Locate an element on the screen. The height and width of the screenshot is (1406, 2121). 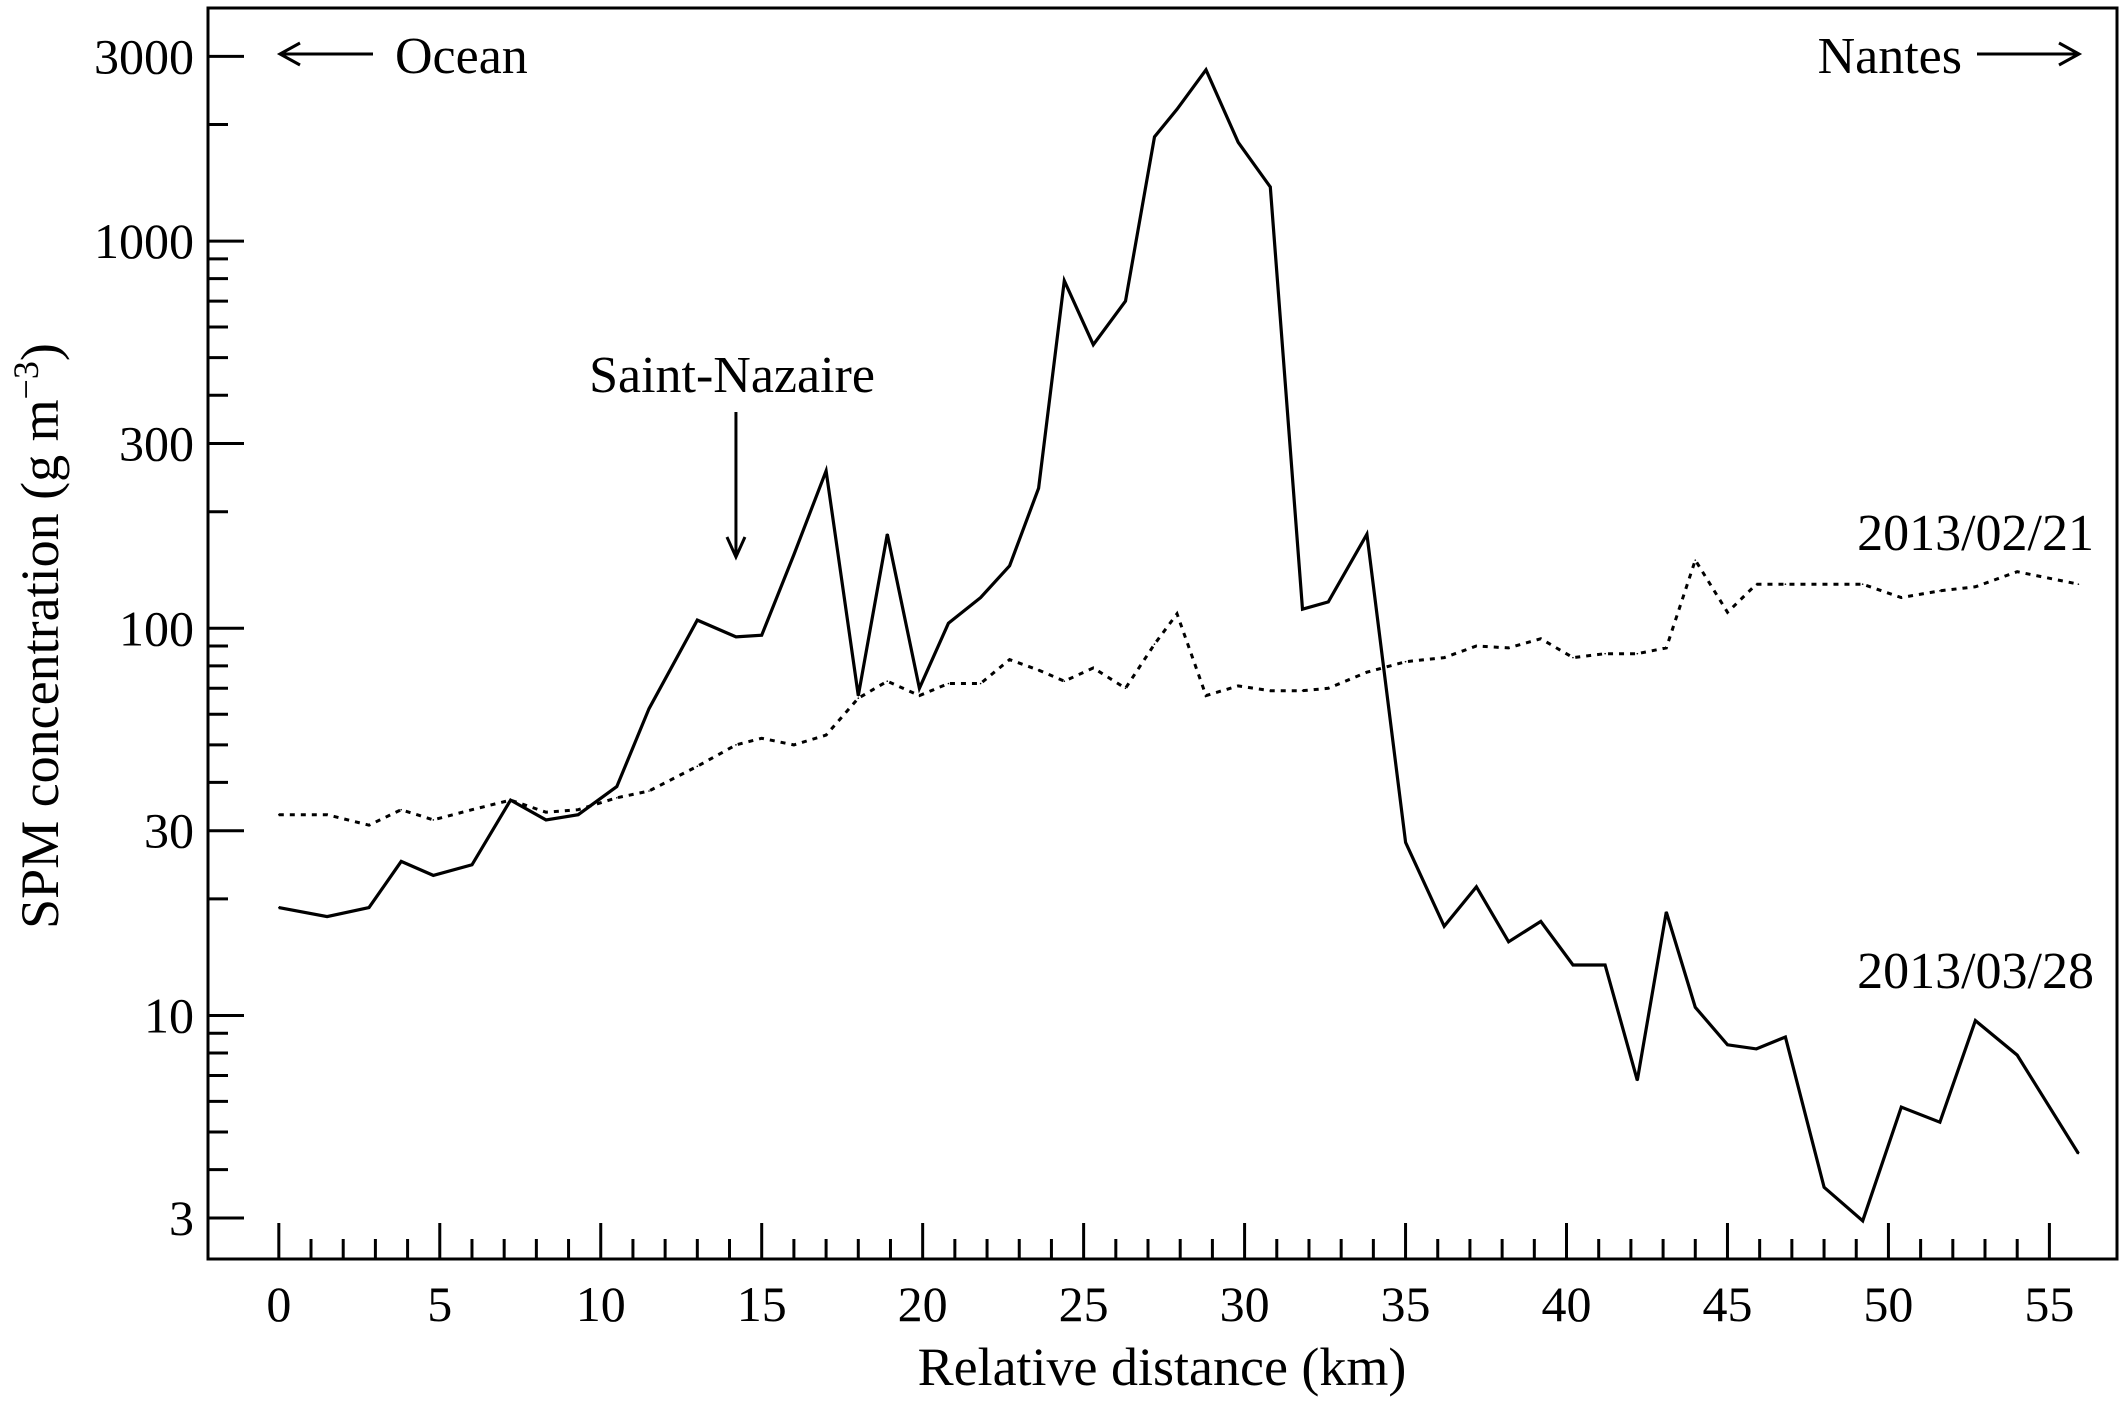
x-tick-label: 5 is located at coordinates (439, 1304).